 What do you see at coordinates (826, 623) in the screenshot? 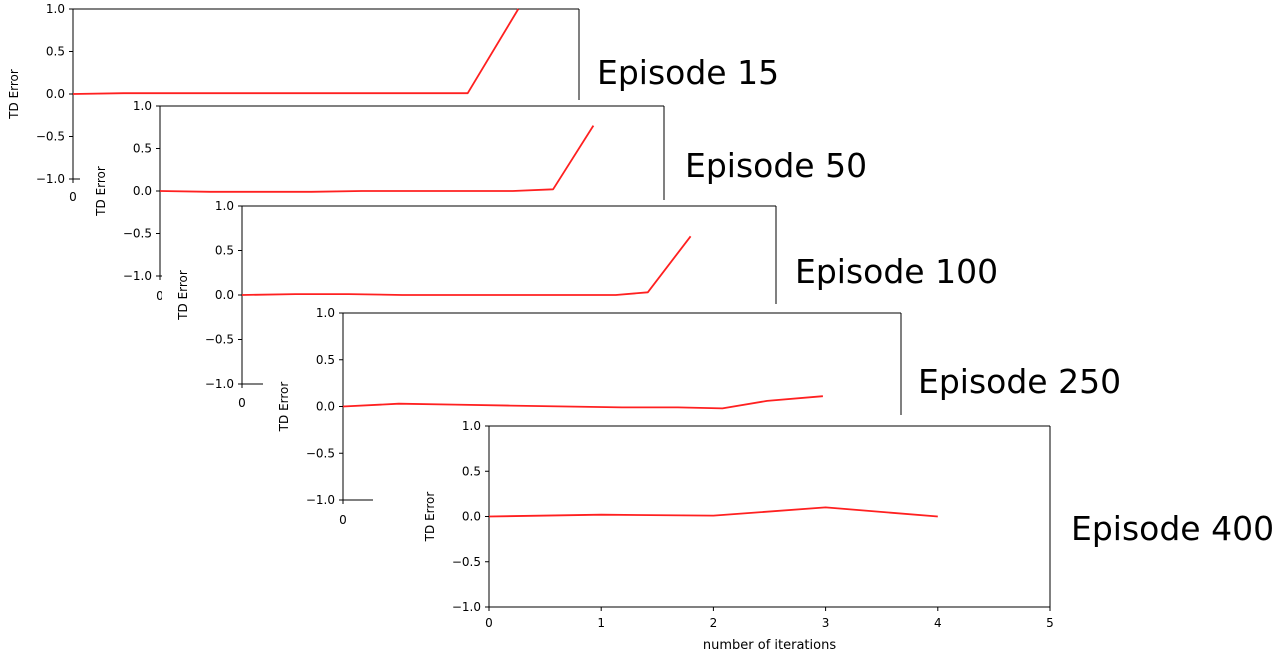
I see `x-tick-label: 3` at bounding box center [826, 623].